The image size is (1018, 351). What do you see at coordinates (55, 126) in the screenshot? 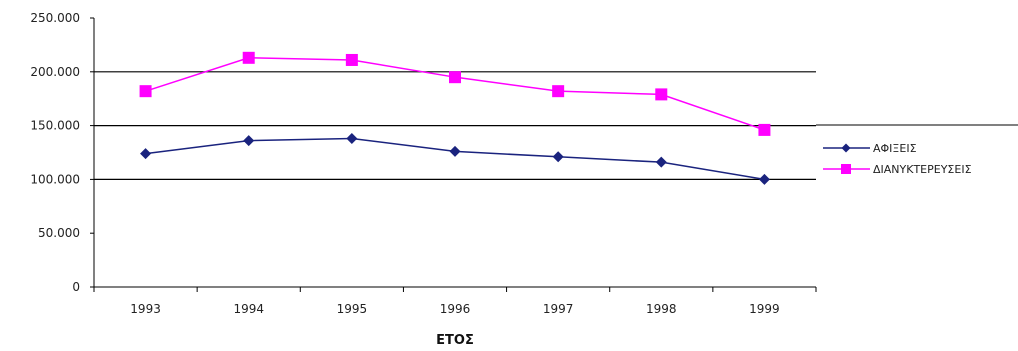
I see `y-tick-label: 150.000` at bounding box center [55, 126].